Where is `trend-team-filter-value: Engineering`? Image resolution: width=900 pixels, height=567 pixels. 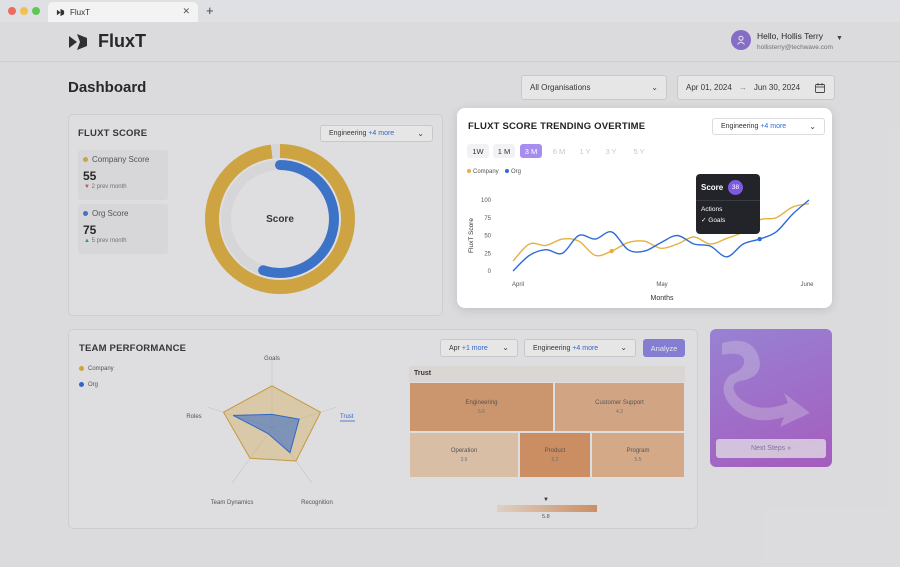 trend-team-filter-value: Engineering is located at coordinates (740, 126).